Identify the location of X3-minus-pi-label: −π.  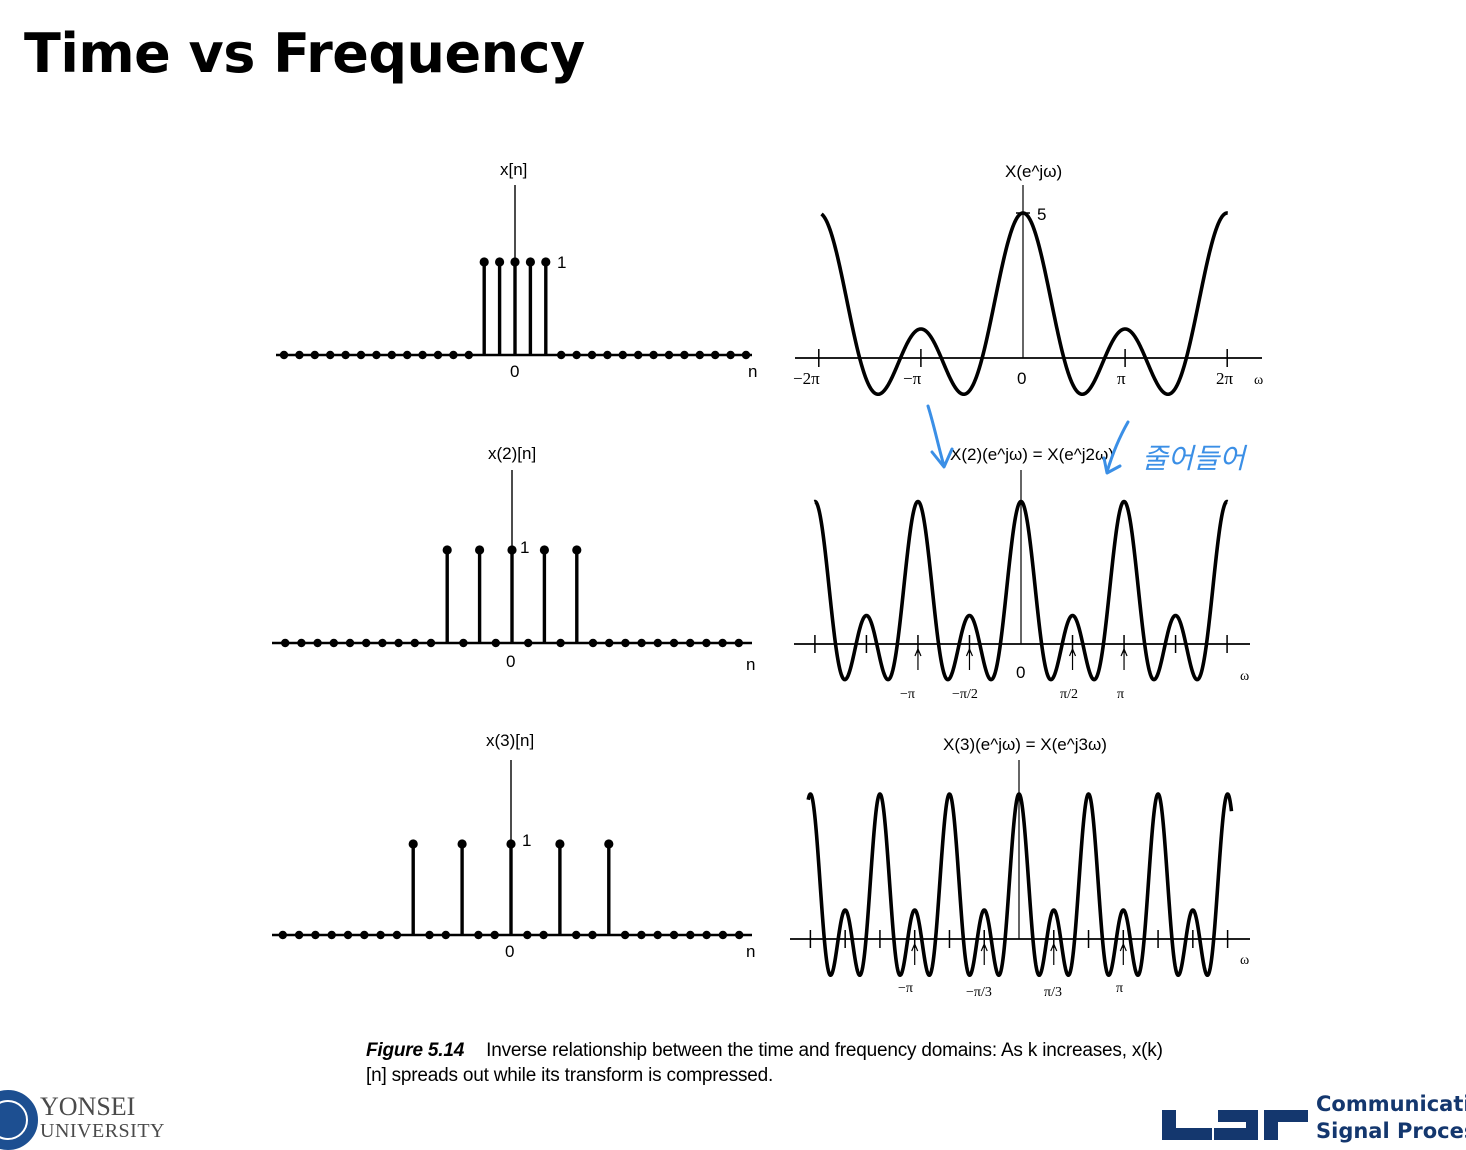
(905, 988).